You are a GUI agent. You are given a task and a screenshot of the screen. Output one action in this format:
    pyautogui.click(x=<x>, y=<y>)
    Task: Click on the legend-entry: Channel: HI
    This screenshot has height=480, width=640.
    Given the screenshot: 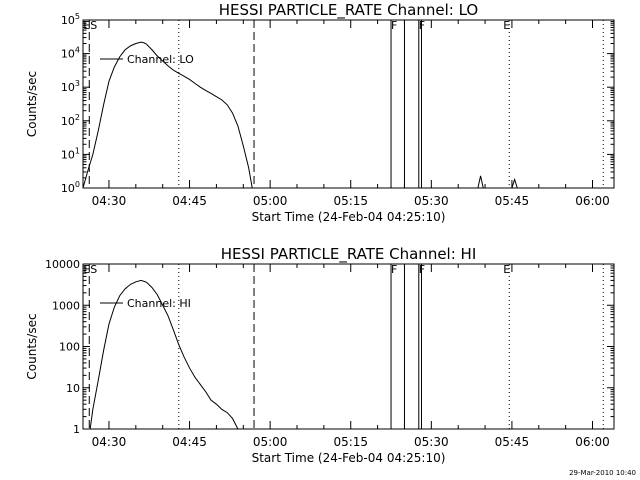 What is the action you would take?
    pyautogui.click(x=159, y=303)
    